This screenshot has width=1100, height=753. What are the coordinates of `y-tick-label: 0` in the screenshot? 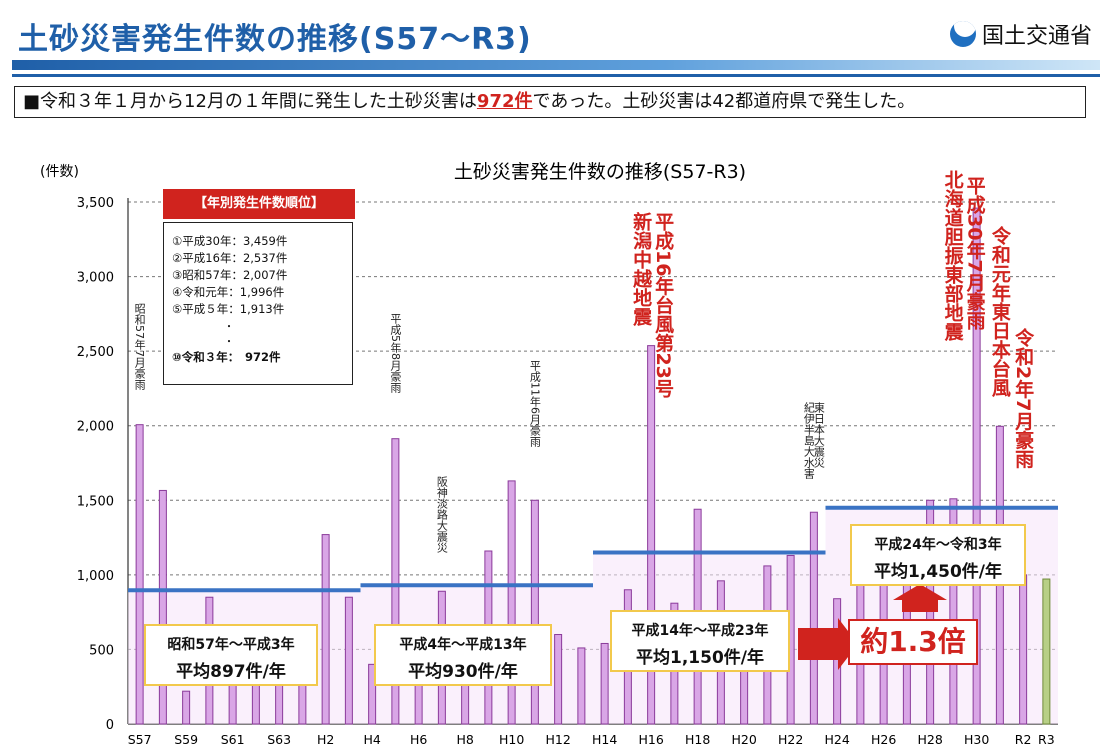 It's located at (110, 725).